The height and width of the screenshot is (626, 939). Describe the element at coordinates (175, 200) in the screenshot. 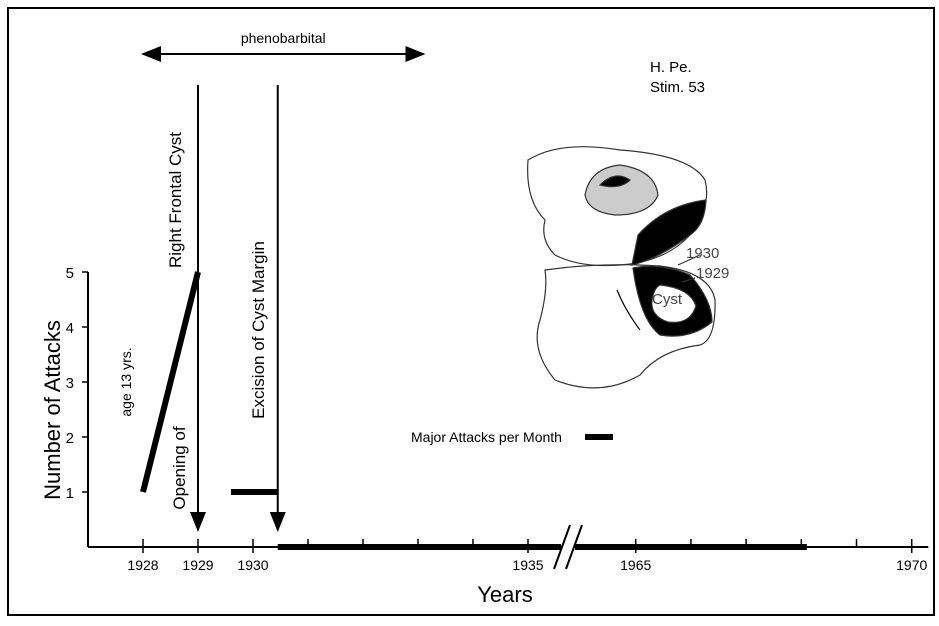

I see `annotation: Right Frontal Cyst` at that location.